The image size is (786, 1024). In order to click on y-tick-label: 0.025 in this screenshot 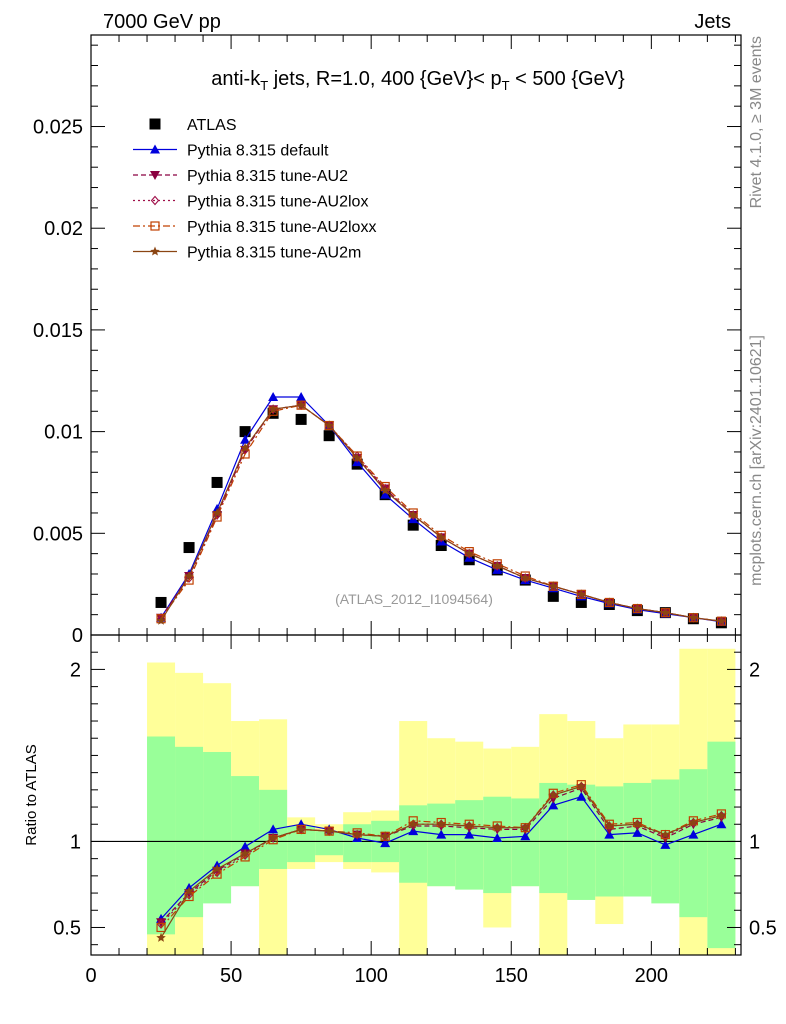, I will do `click(58, 128)`.